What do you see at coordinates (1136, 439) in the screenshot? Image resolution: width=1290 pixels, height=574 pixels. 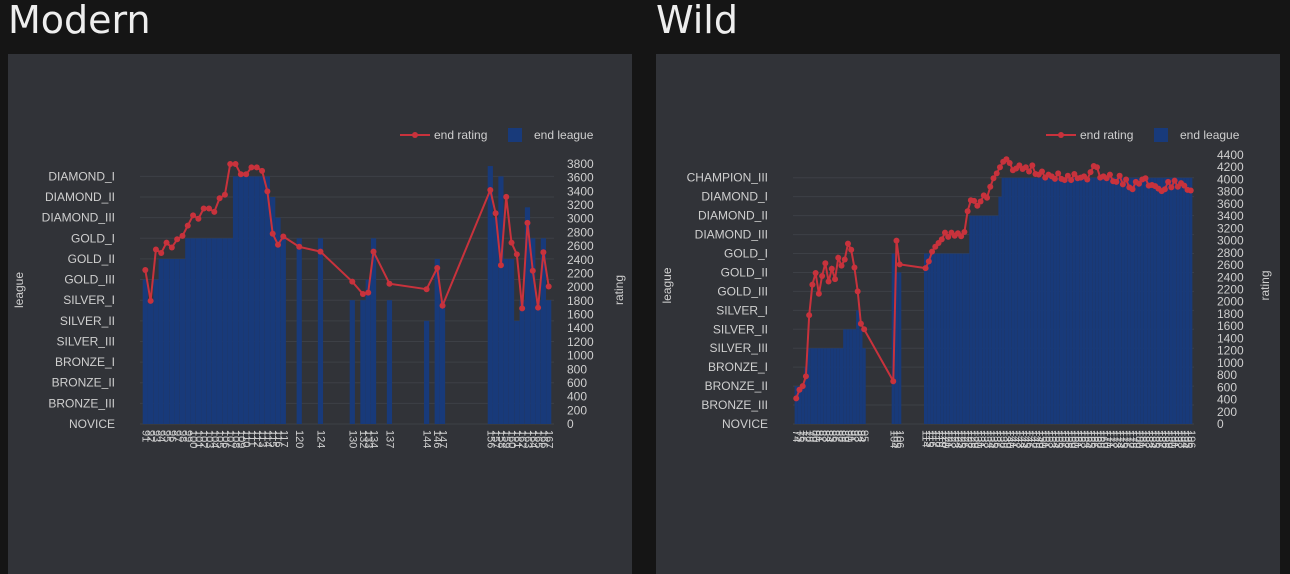 I see `wild-x-tick-label: 179` at bounding box center [1136, 439].